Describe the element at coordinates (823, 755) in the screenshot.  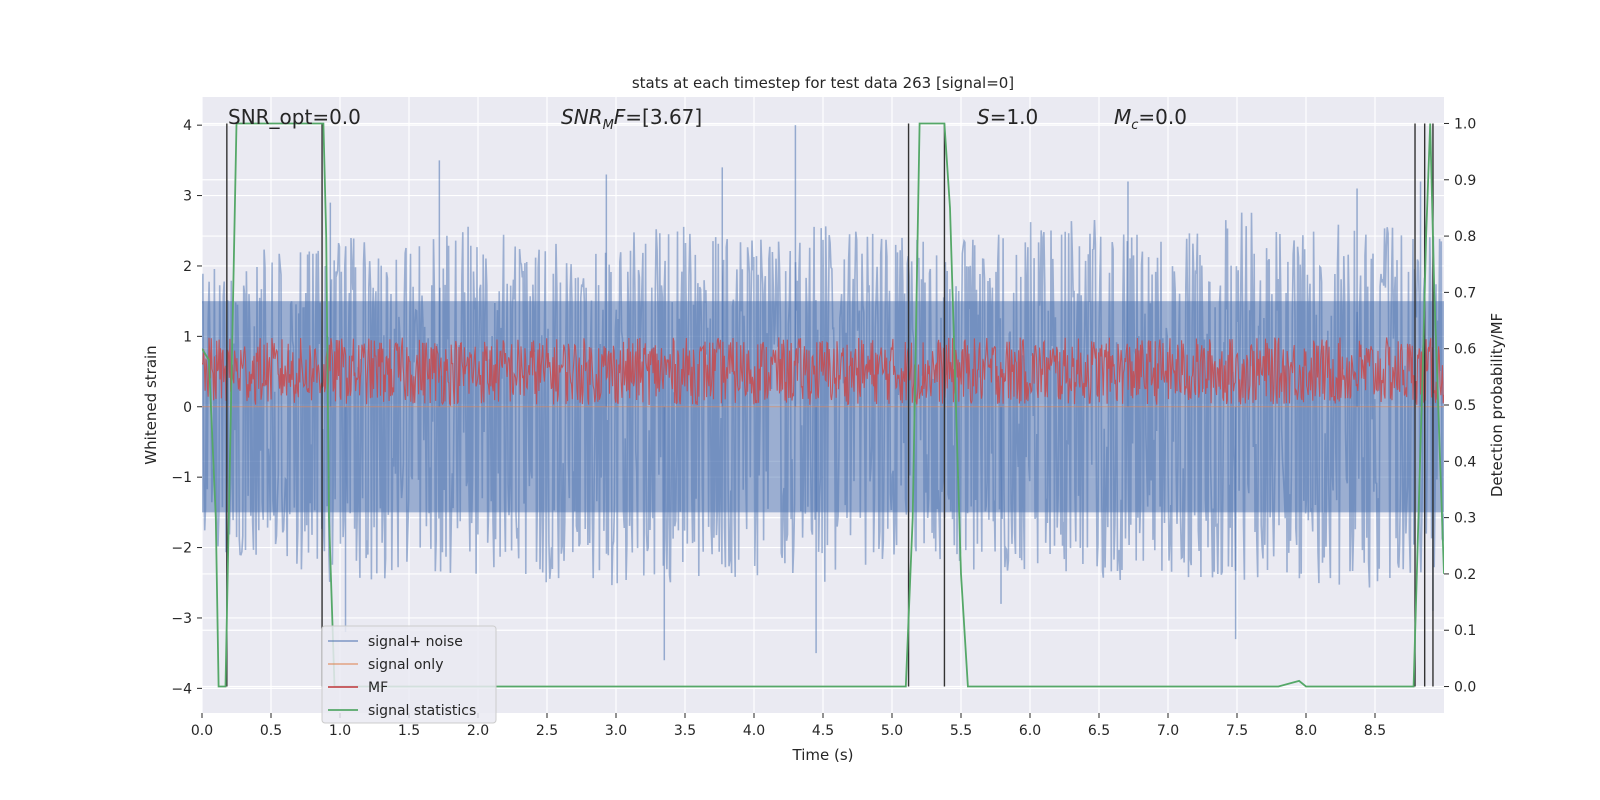
I see `x-axis-label: Time (s)` at that location.